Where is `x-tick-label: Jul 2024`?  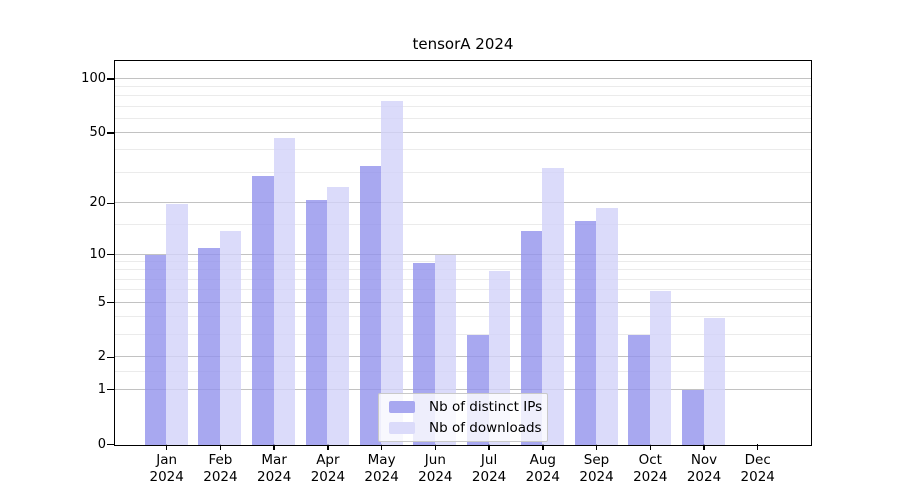
x-tick-label: Jul 2024 is located at coordinates (489, 468).